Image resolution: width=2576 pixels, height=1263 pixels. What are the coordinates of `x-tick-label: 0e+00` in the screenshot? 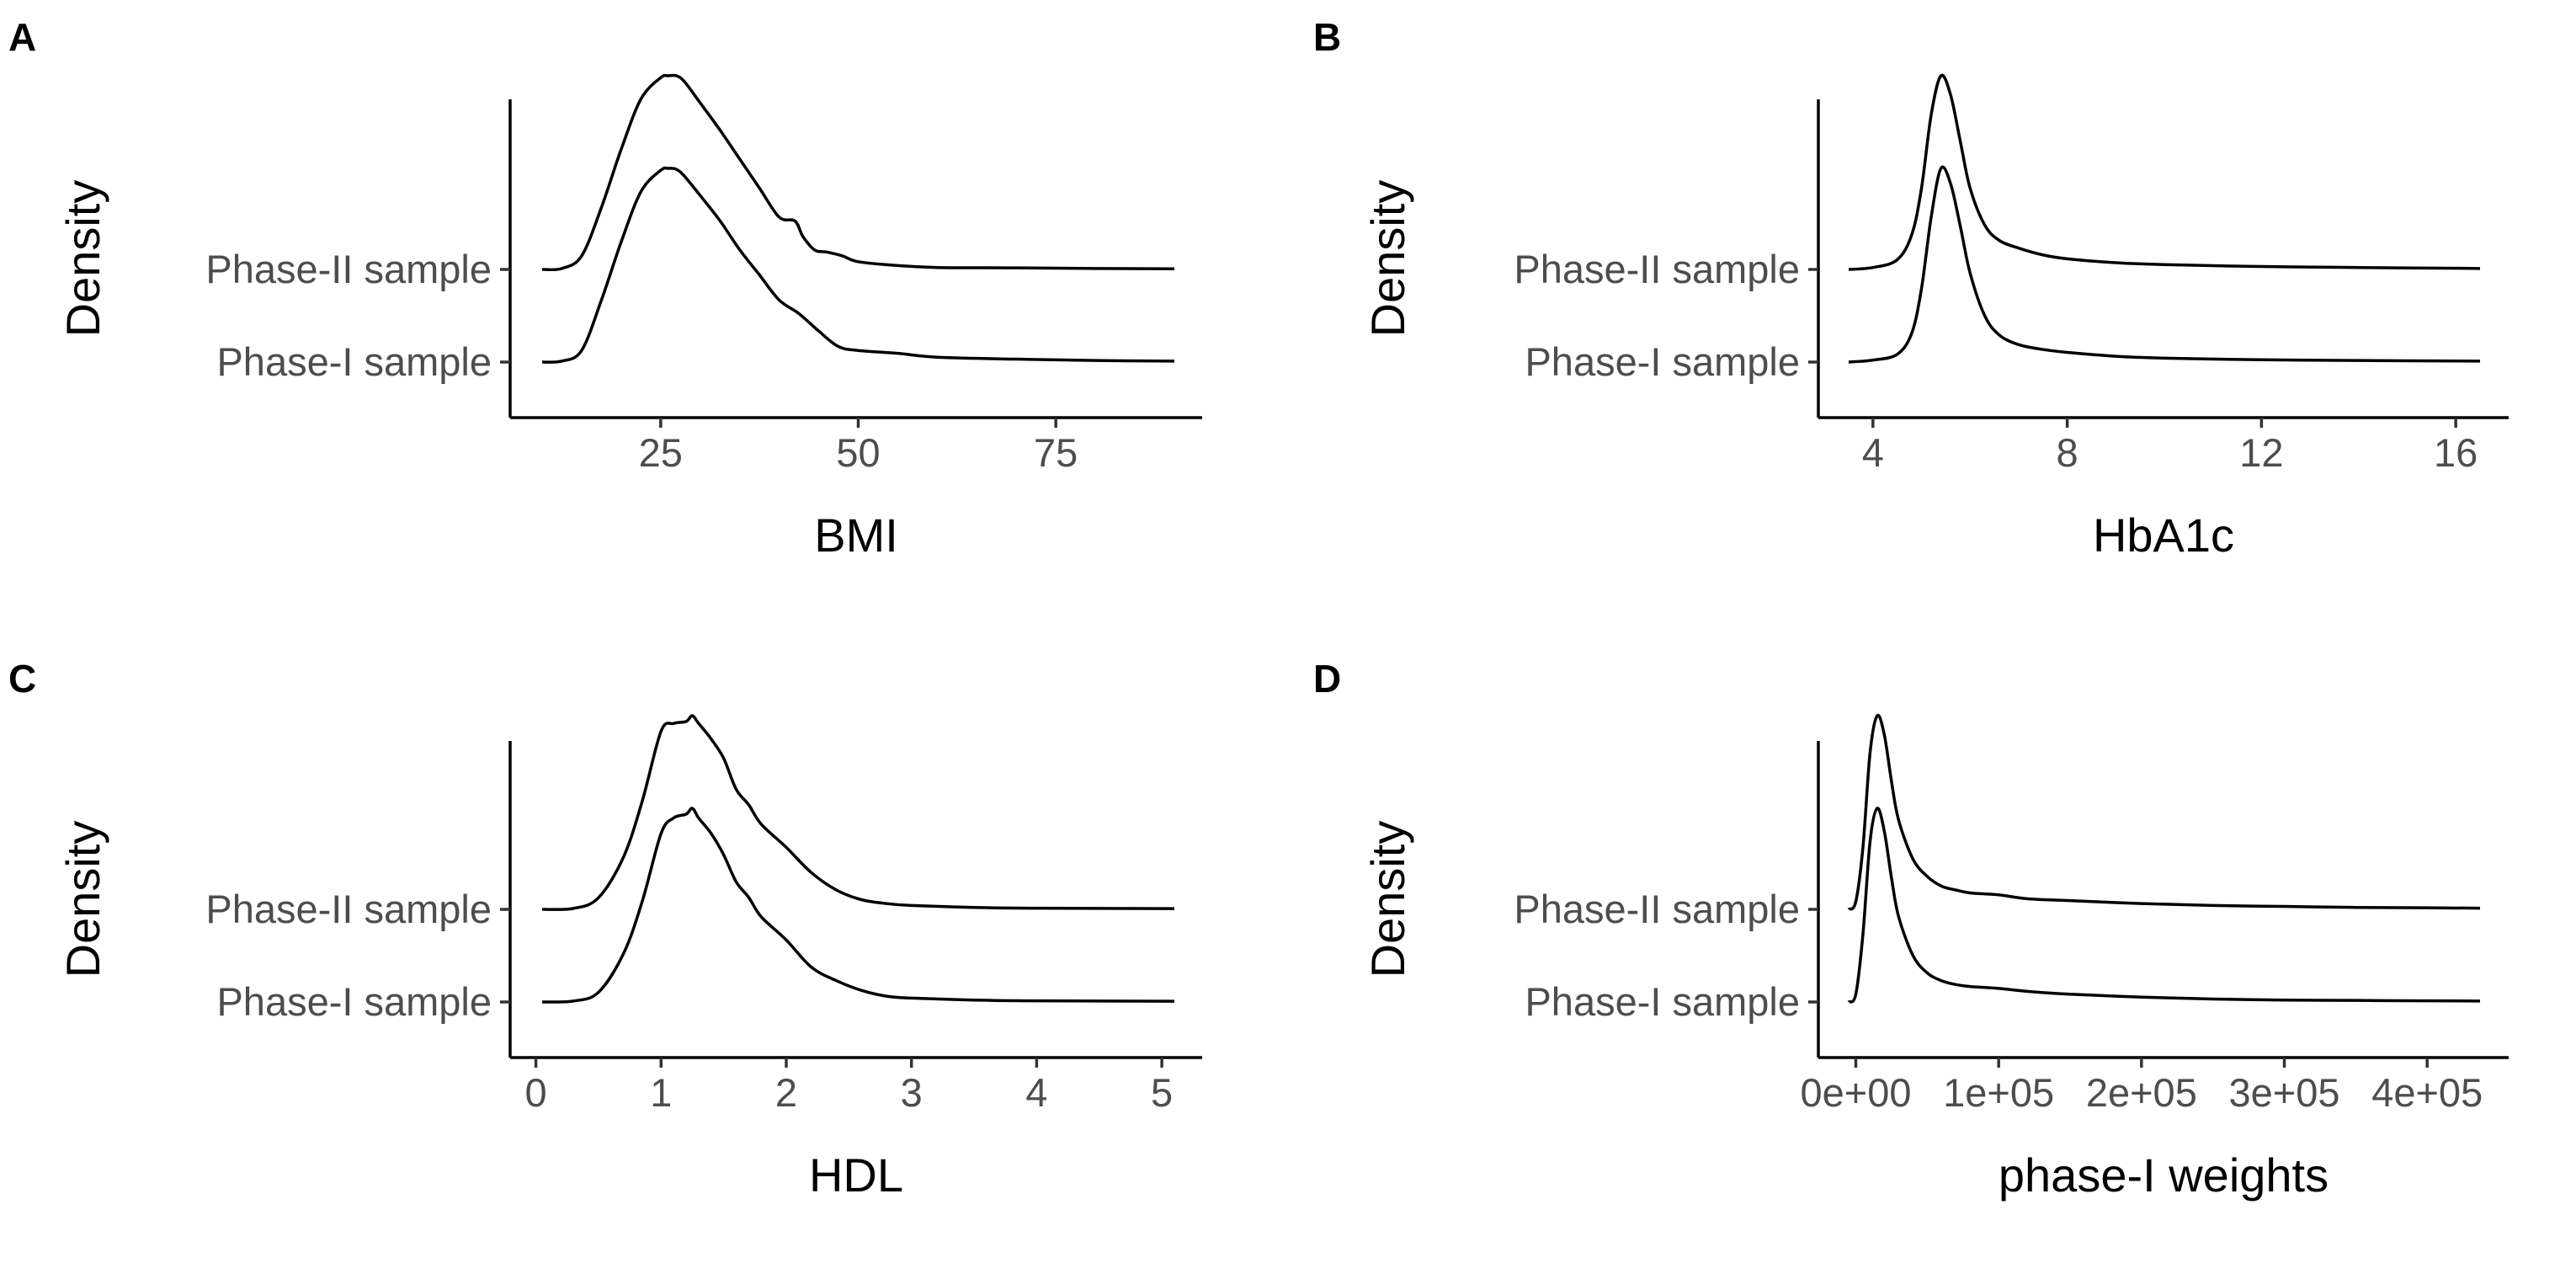 It's located at (1856, 1092).